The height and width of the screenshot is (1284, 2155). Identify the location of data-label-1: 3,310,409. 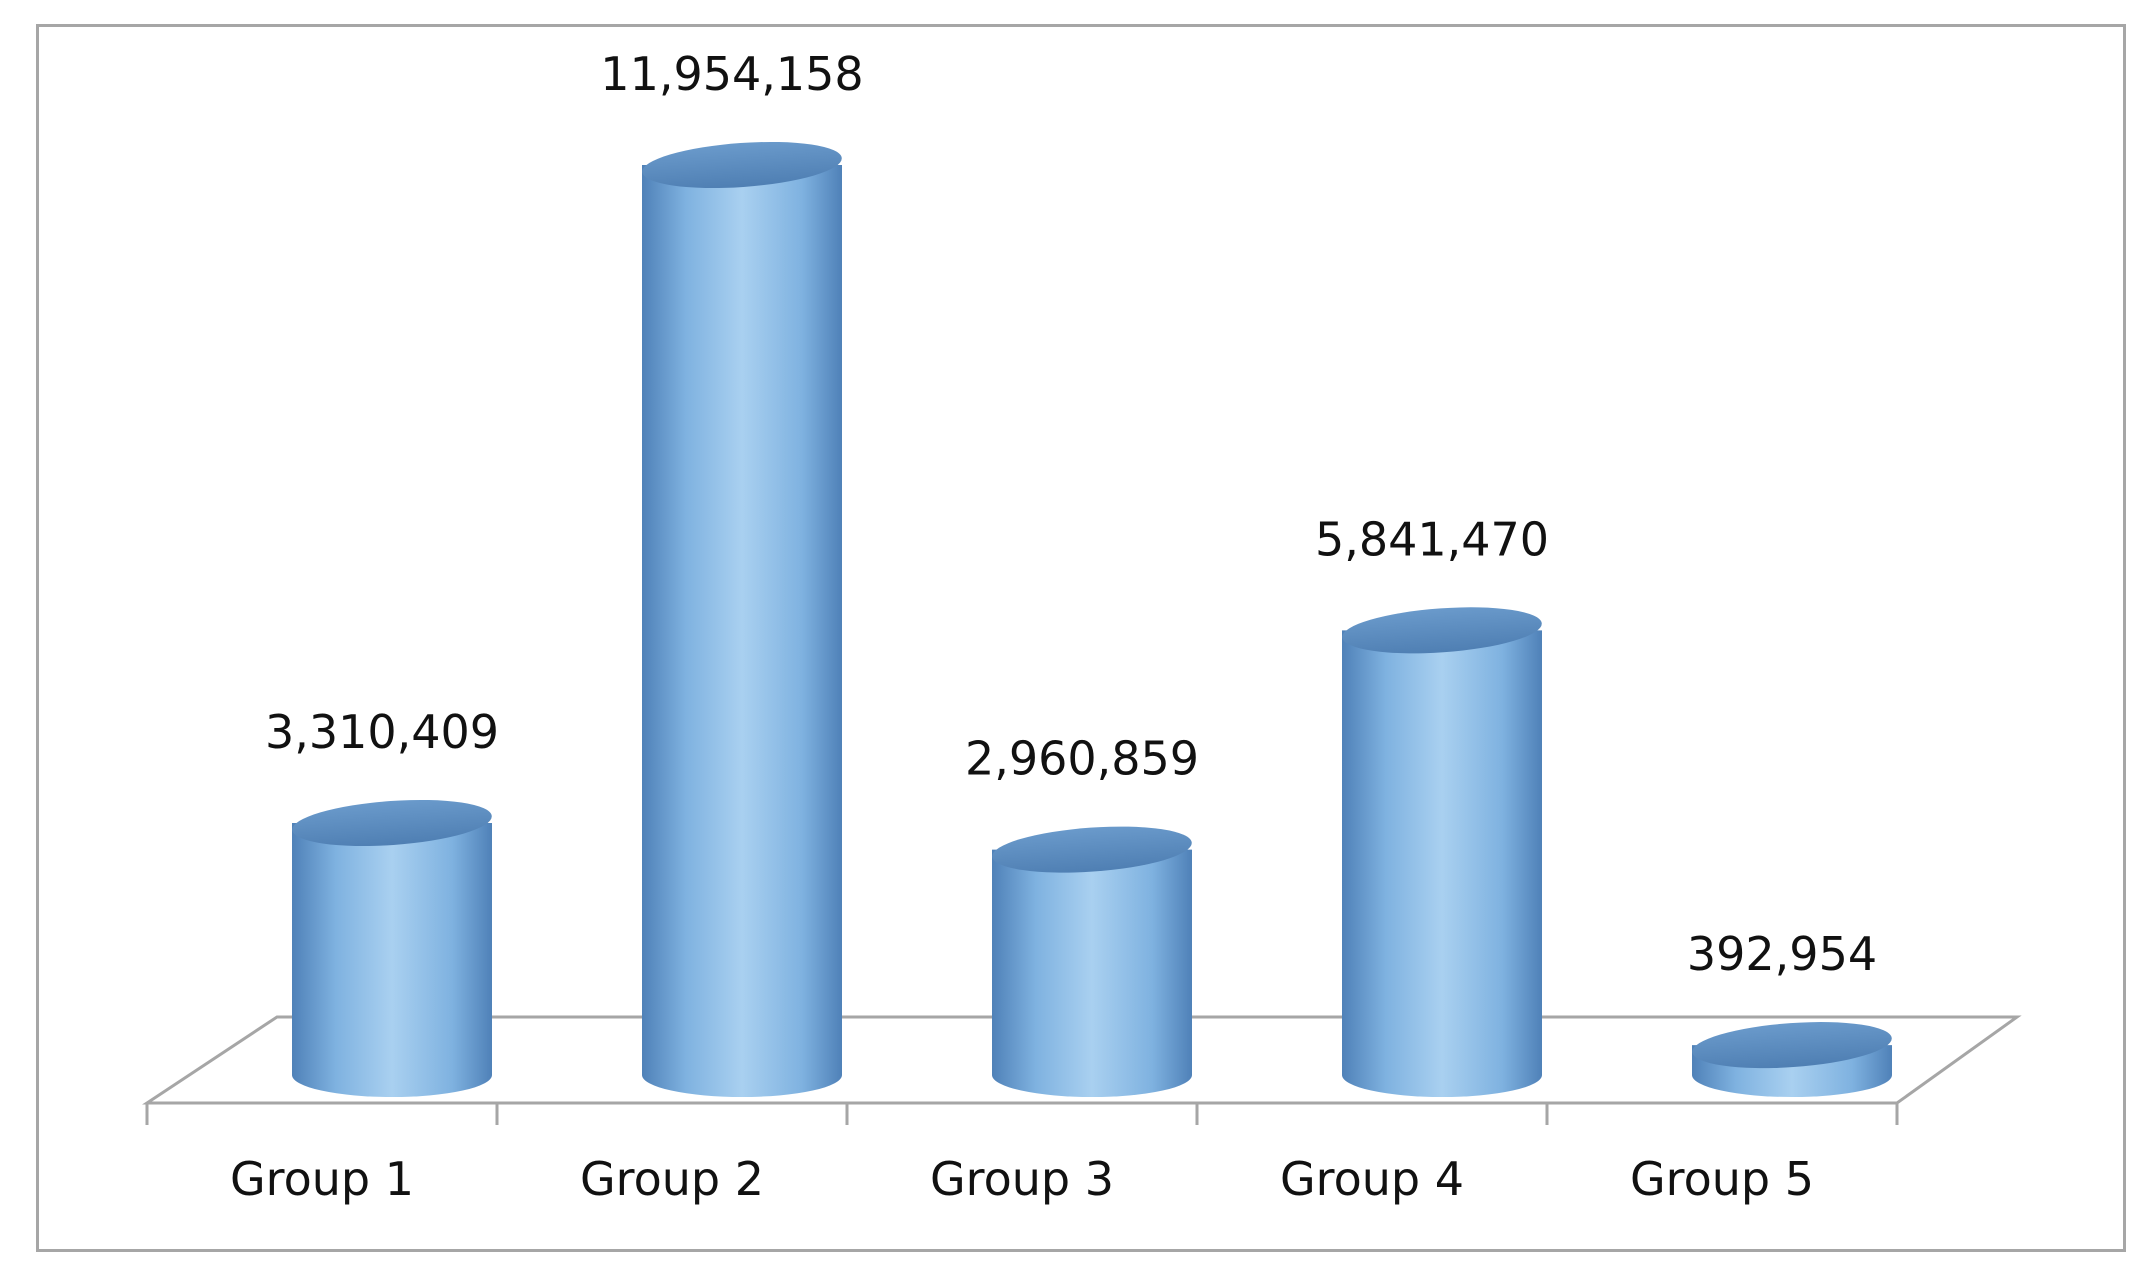
(382, 732).